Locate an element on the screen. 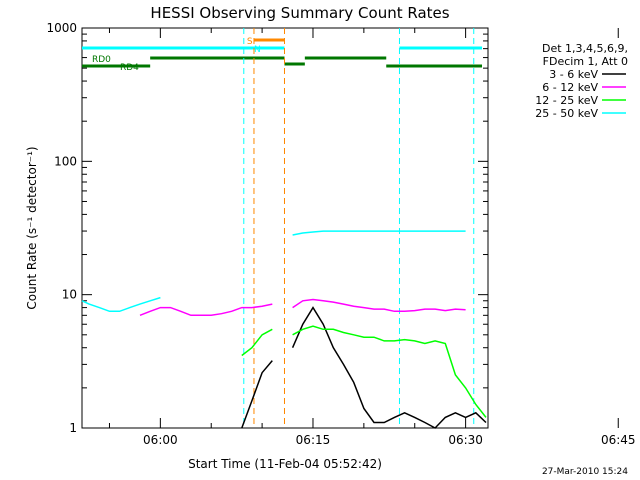  annotation-rd0: RD0 is located at coordinates (101, 60).